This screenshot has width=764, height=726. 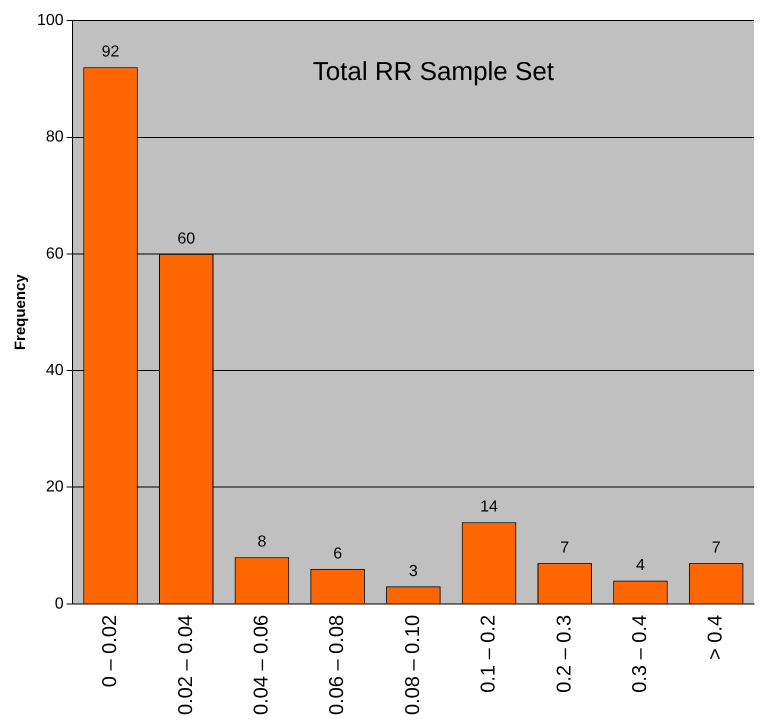 I want to click on x-tick-label: 0.04 – 0.06, so click(x=261, y=665).